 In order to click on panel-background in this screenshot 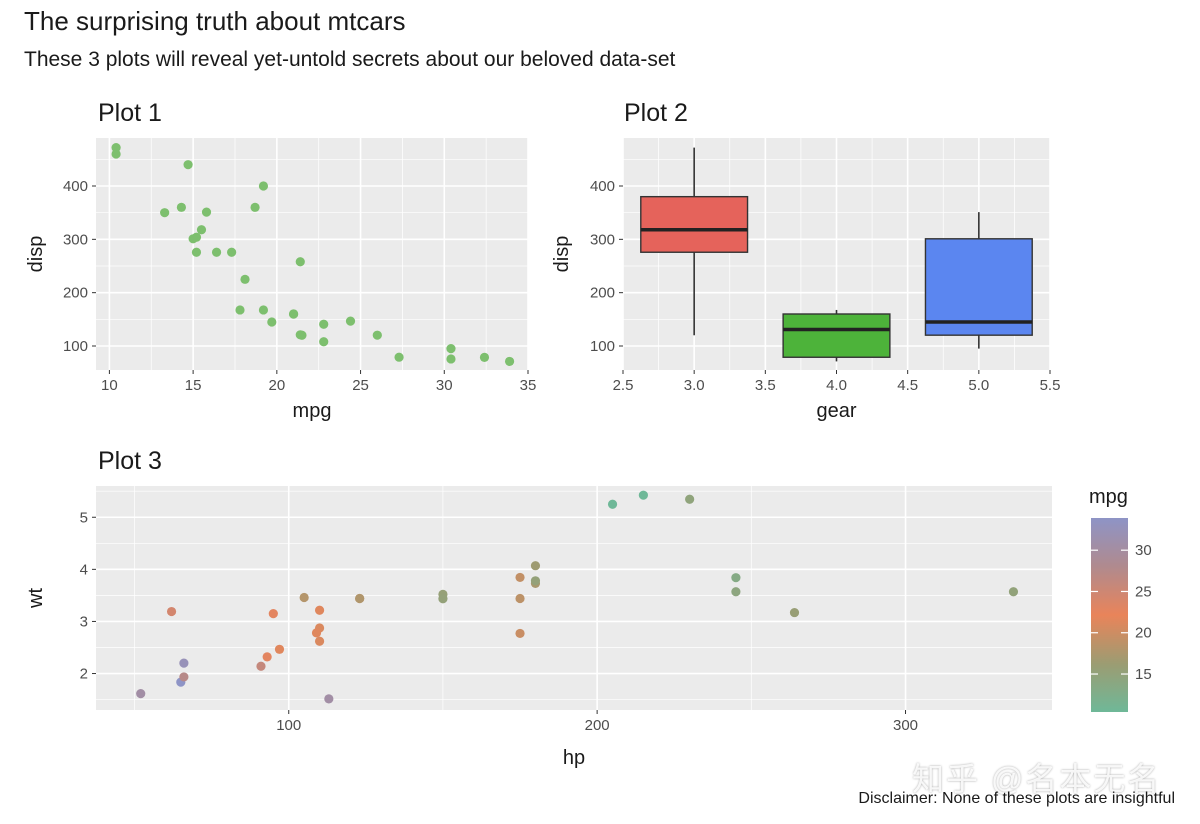, I will do `click(312, 254)`.